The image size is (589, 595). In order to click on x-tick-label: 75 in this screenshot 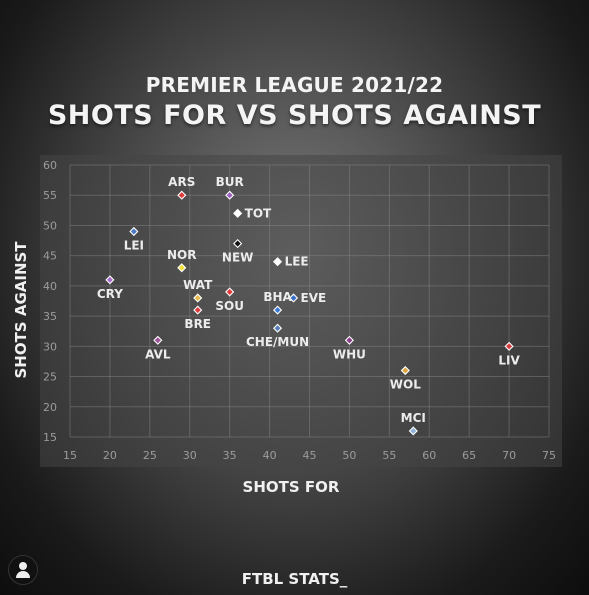, I will do `click(549, 455)`.